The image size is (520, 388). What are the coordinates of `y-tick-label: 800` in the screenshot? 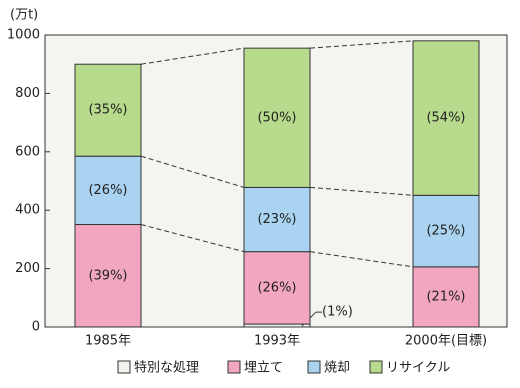 It's located at (27, 93).